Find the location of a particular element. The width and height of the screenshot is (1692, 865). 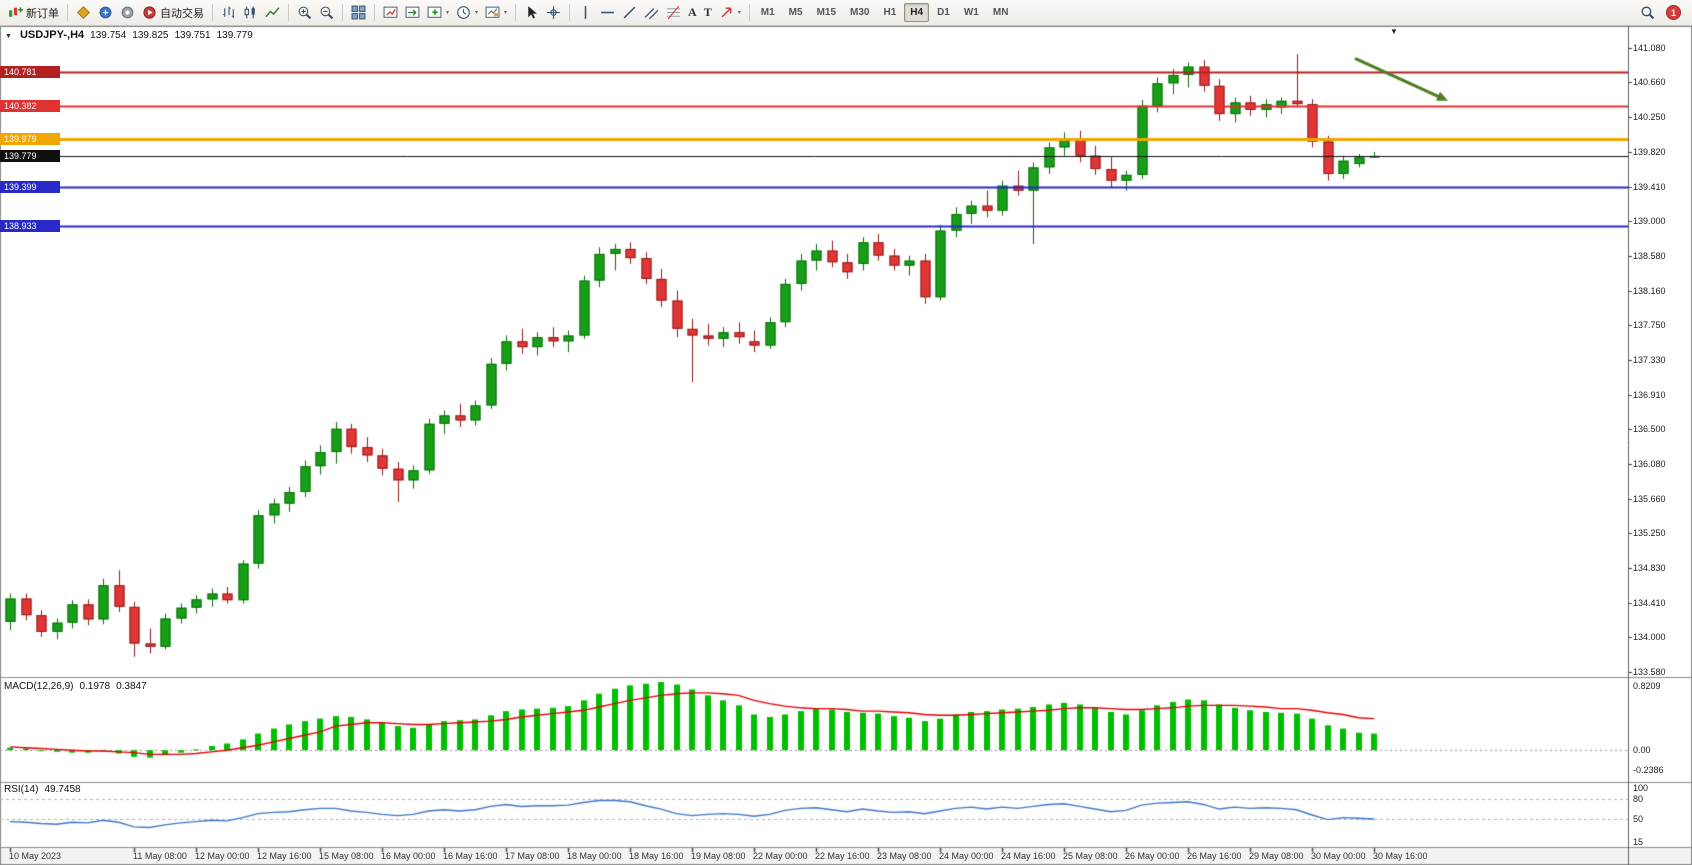

periods-button: ▾ is located at coordinates (467, 13).